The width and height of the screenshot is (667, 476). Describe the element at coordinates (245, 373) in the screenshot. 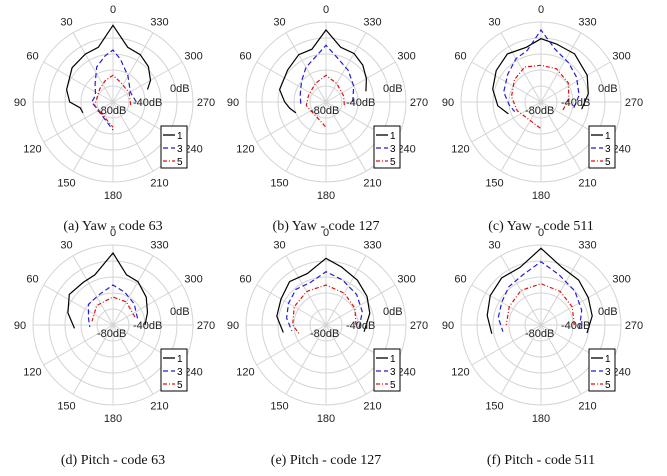

I see `angle-tick-label: 120` at that location.